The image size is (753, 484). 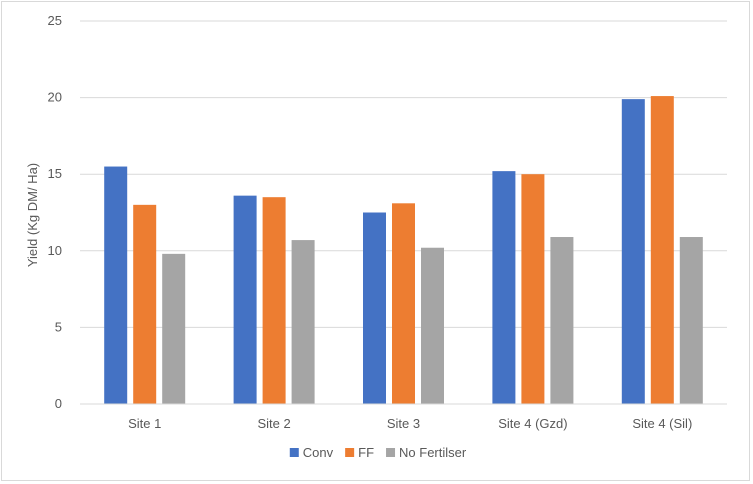 What do you see at coordinates (58, 403) in the screenshot?
I see `y-tick-label: 0` at bounding box center [58, 403].